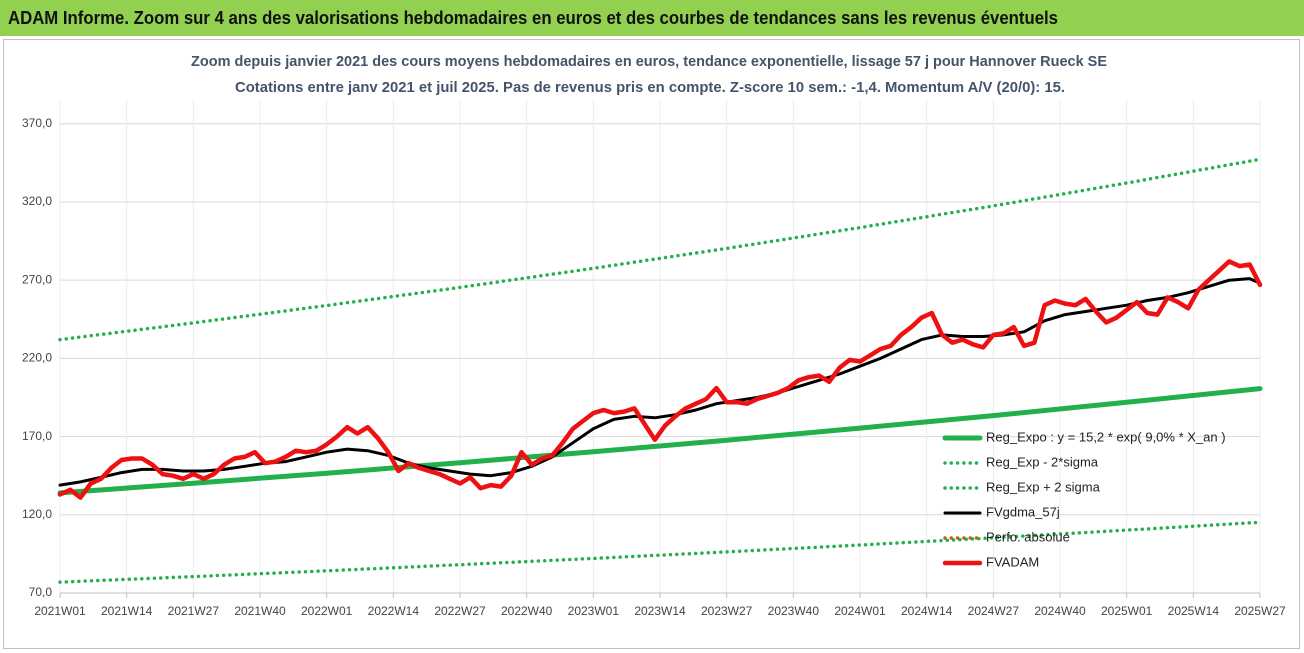  I want to click on legend-label: FVgdma_57j, so click(1023, 511).